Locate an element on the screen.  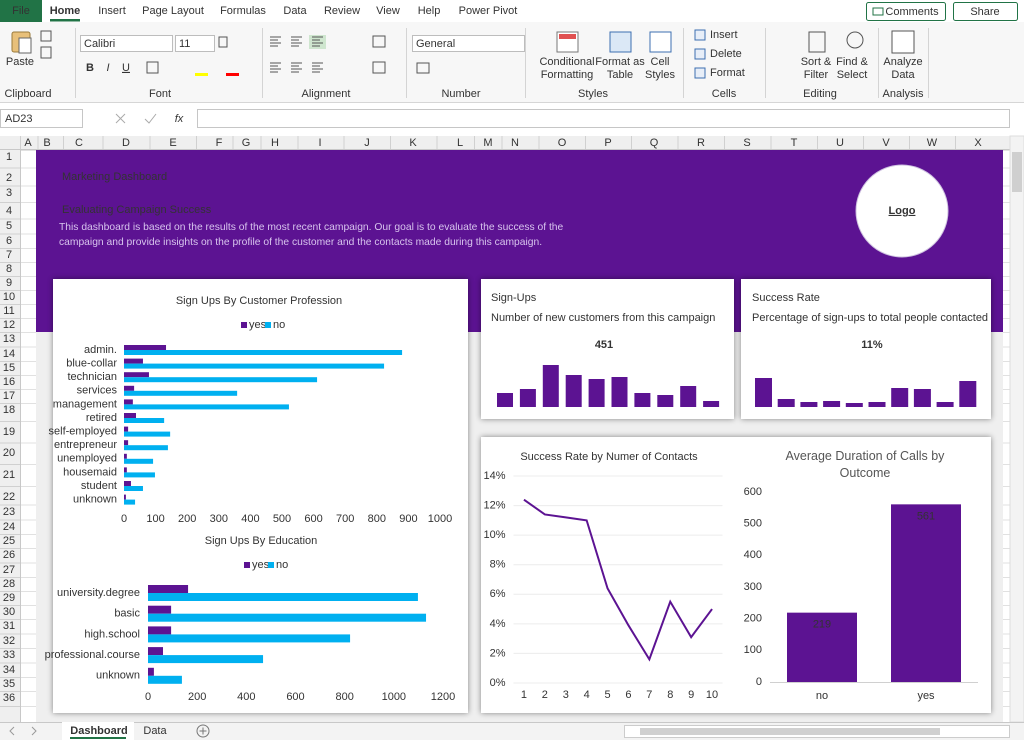
column-header: U is located at coordinates (840, 143).